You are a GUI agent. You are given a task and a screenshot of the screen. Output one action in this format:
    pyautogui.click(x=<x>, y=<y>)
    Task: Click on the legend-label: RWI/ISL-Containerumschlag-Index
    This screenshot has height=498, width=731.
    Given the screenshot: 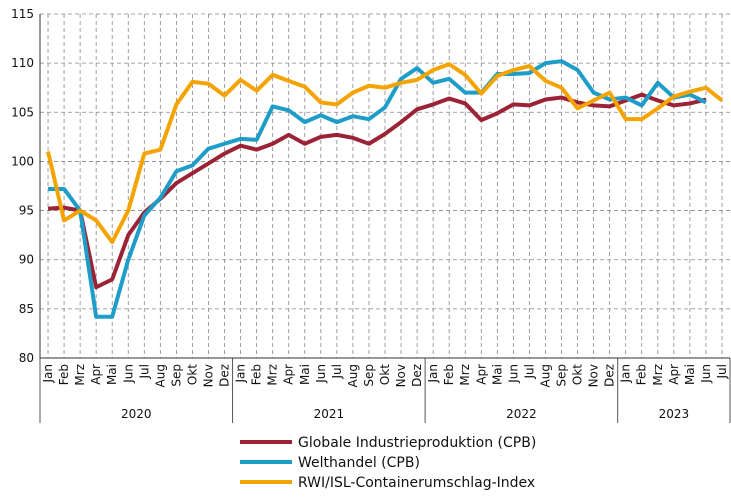 What is the action you would take?
    pyautogui.click(x=416, y=483)
    